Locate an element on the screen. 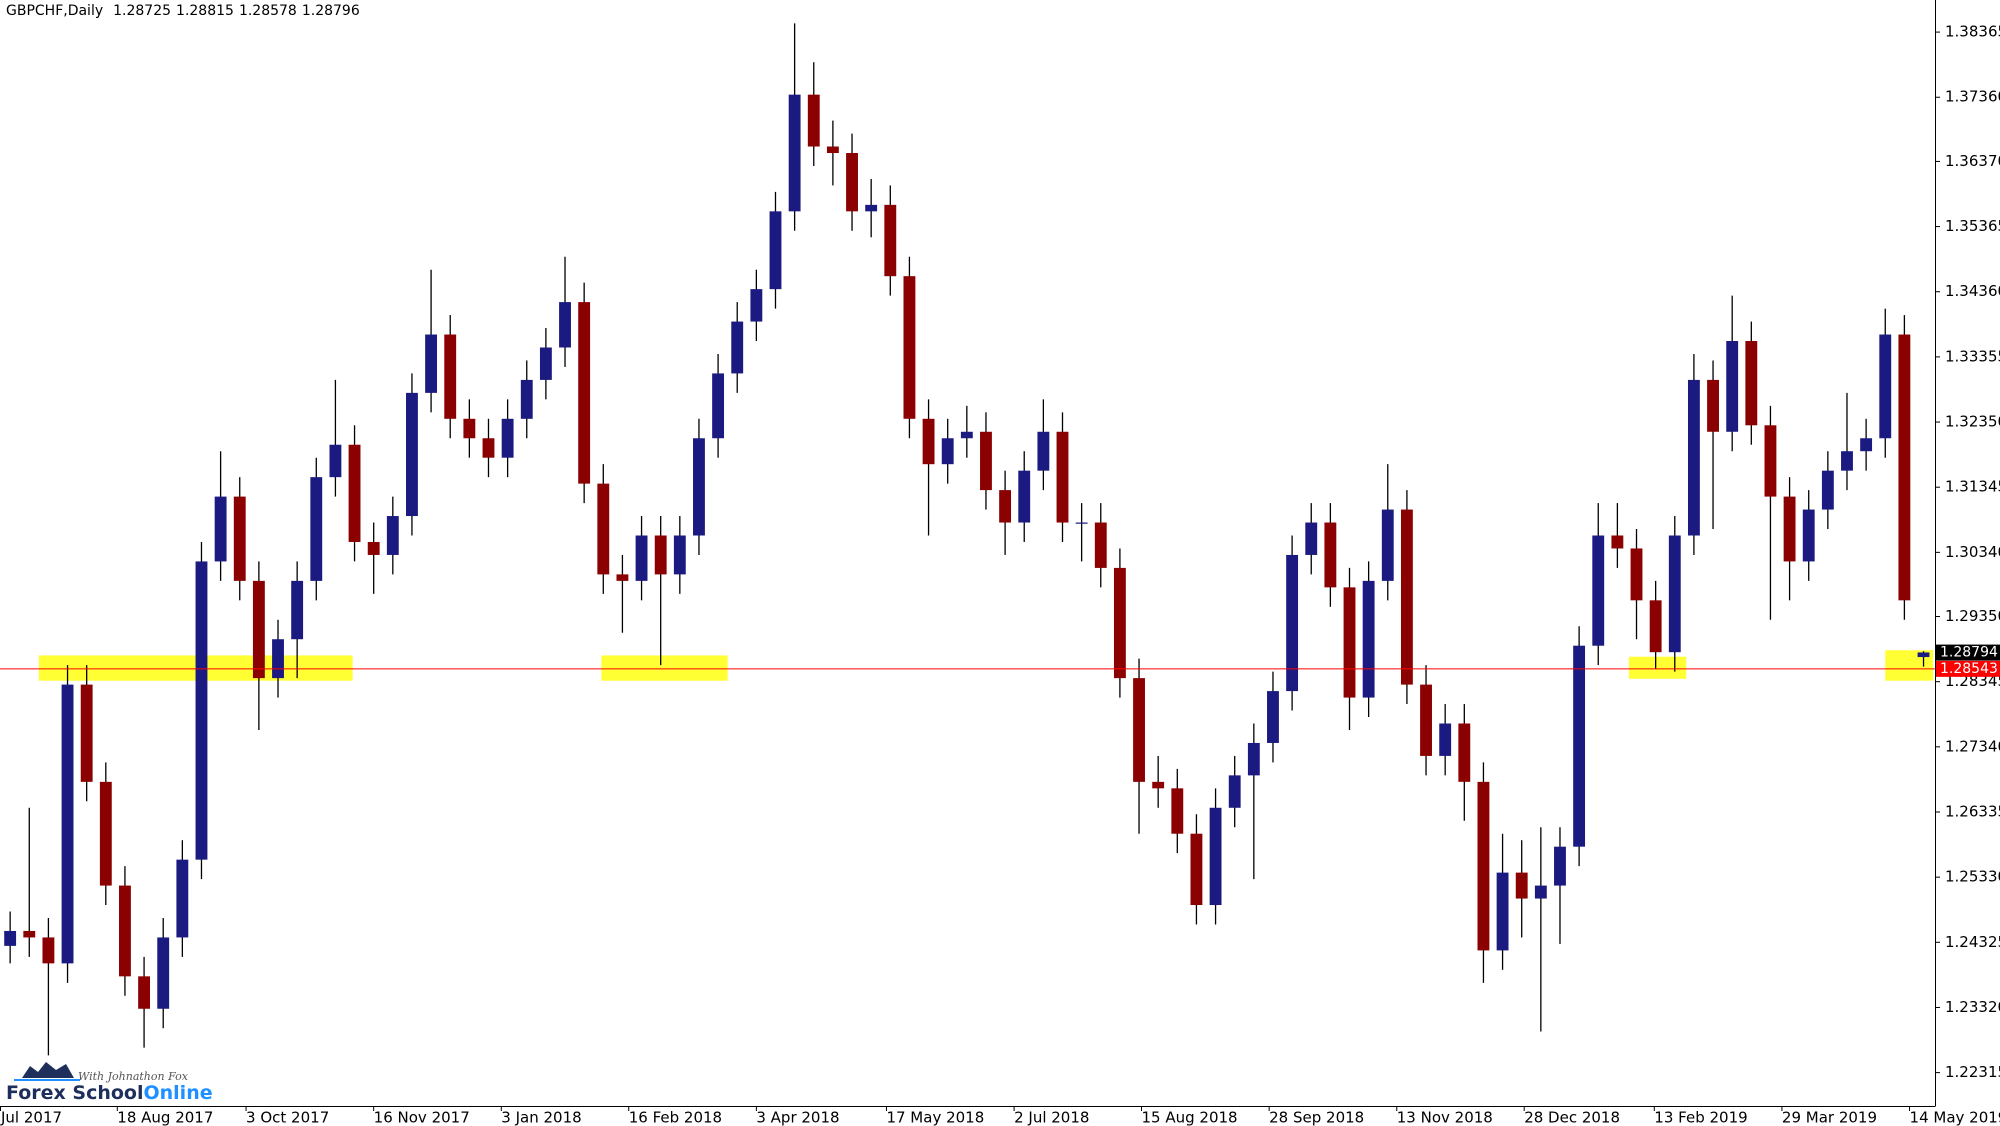 The height and width of the screenshot is (1126, 2000). x-tick-label: 3 Oct 2017 is located at coordinates (287, 1117).